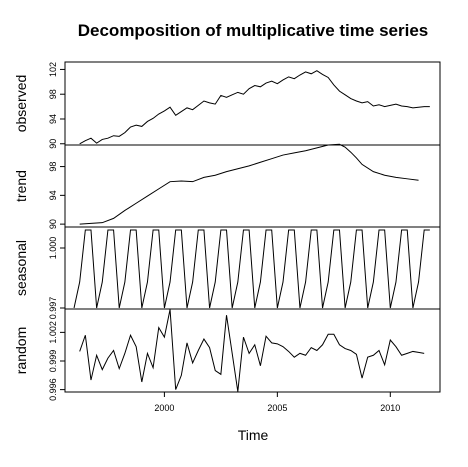 This screenshot has width=468, height=467. I want to click on trend-y-tick-label: 90, so click(53, 224).